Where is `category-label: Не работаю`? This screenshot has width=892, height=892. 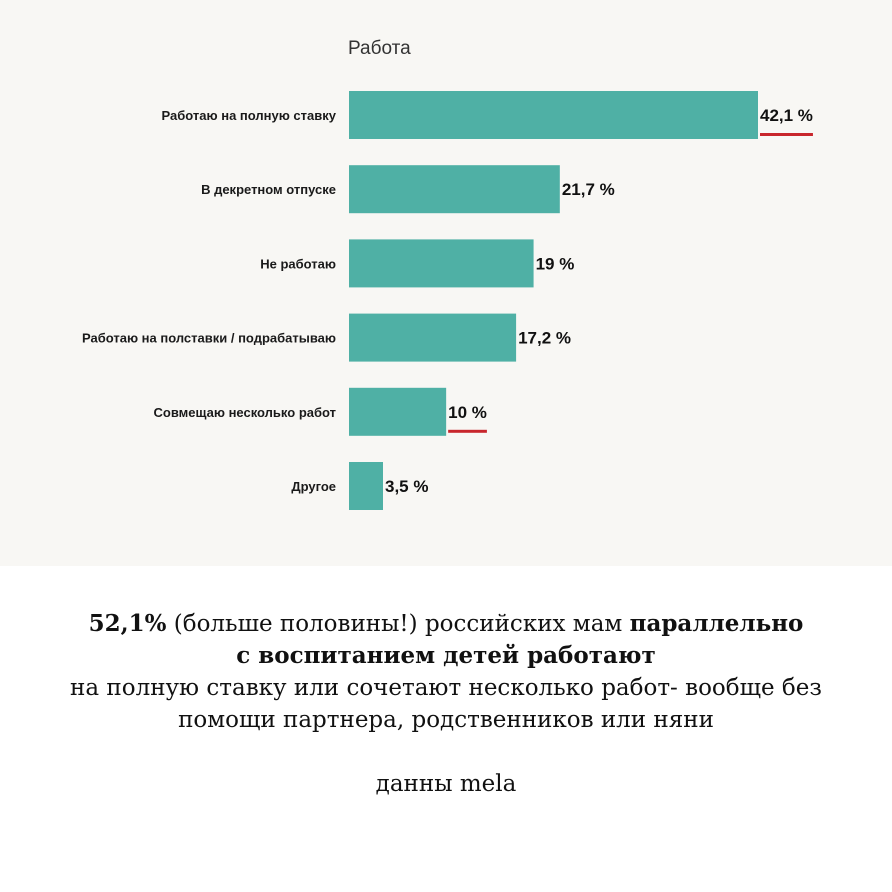
category-label: Не работаю is located at coordinates (298, 263).